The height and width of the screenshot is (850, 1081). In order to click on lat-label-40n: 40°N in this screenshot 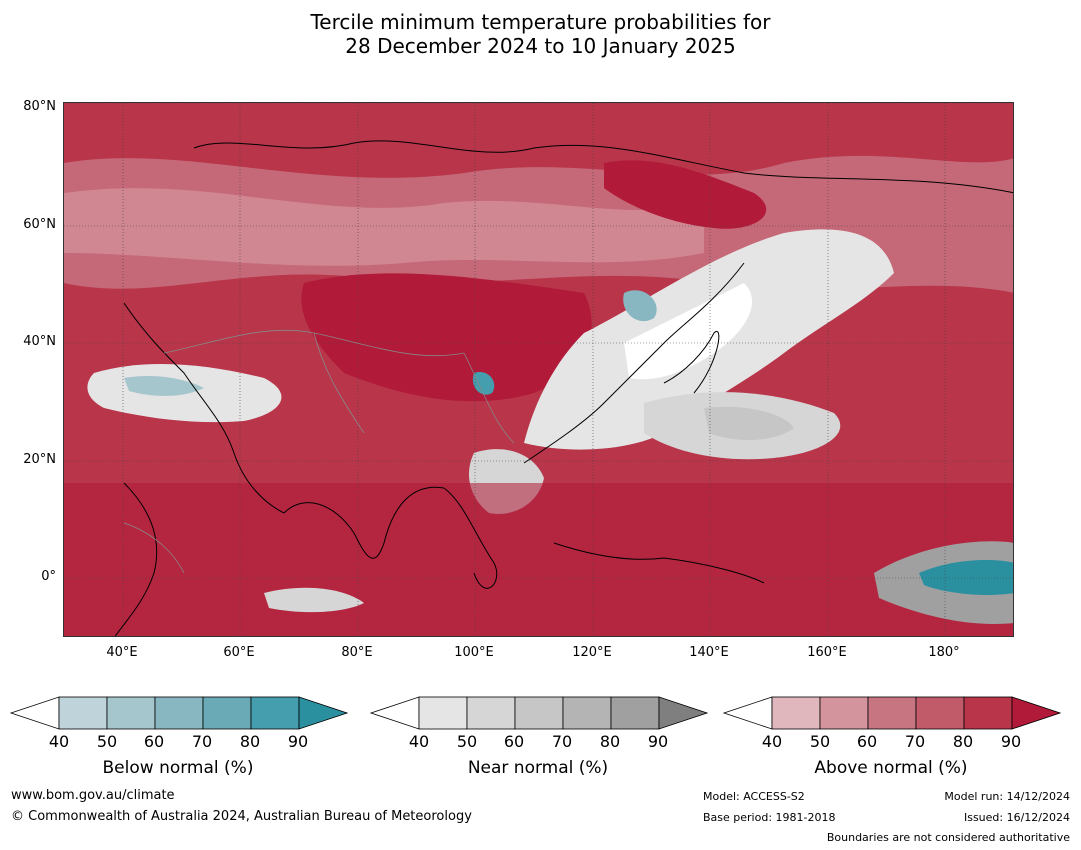, I will do `click(39, 341)`.